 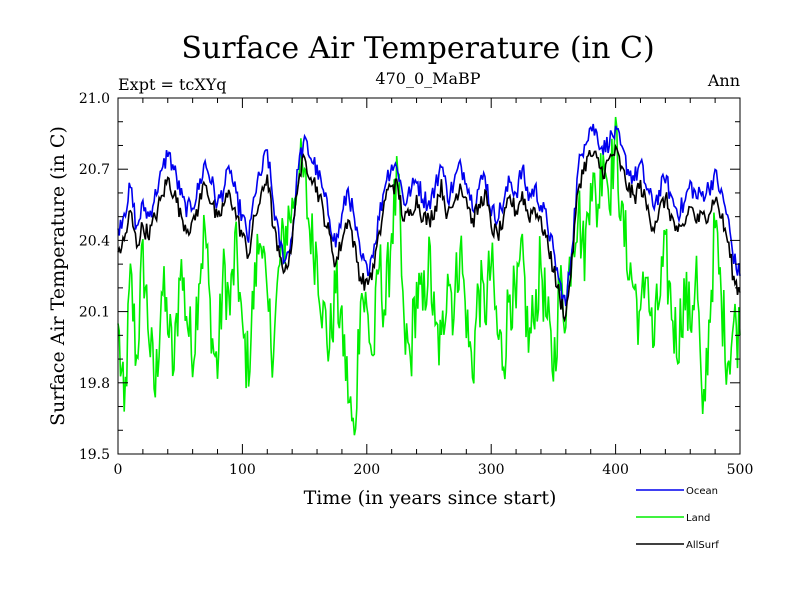 I want to click on y-tick-label: 20.4, so click(x=94, y=241).